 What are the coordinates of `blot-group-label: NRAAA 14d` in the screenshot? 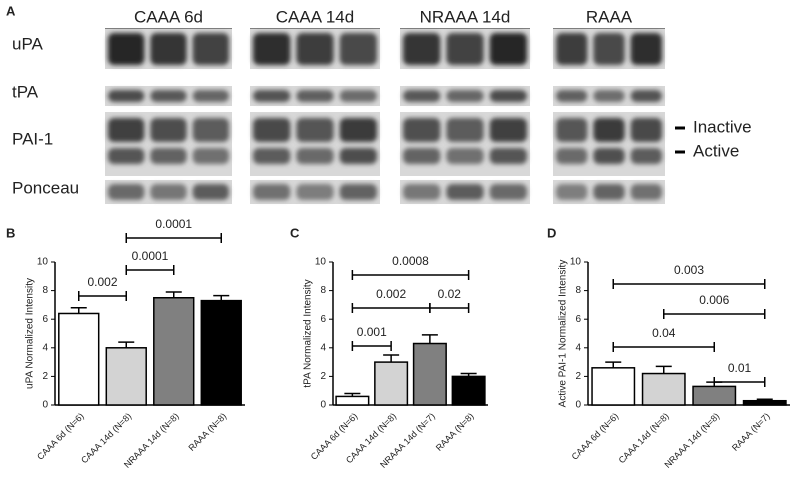 It's located at (465, 16).